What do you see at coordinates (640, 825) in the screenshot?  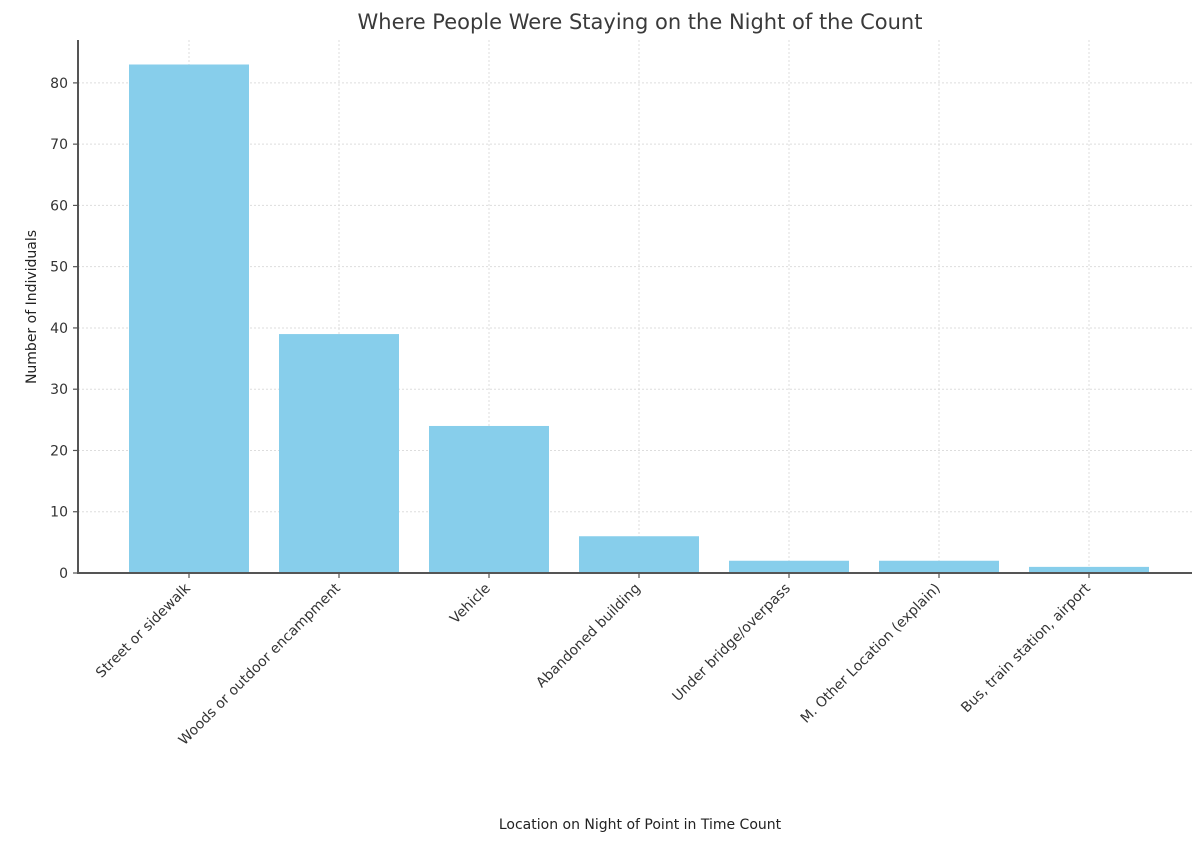 I see `x-axis-label: Location on Night of Point in Time Count` at bounding box center [640, 825].